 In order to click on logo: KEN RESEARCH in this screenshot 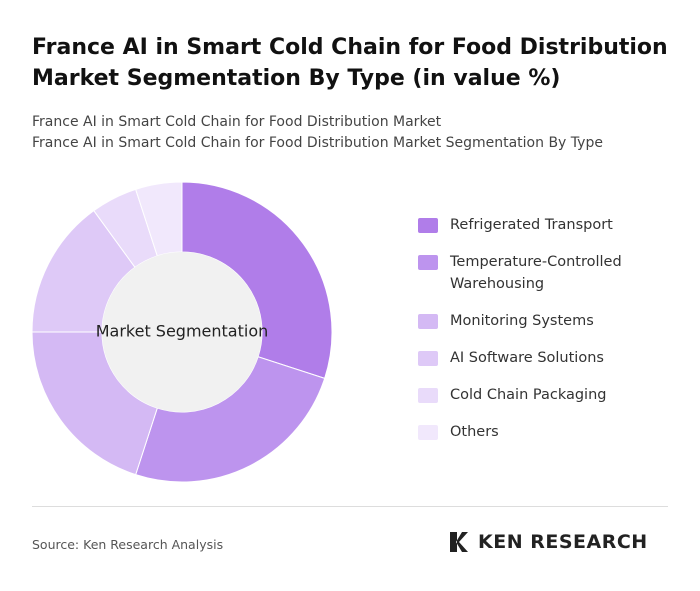, I will do `click(548, 542)`.